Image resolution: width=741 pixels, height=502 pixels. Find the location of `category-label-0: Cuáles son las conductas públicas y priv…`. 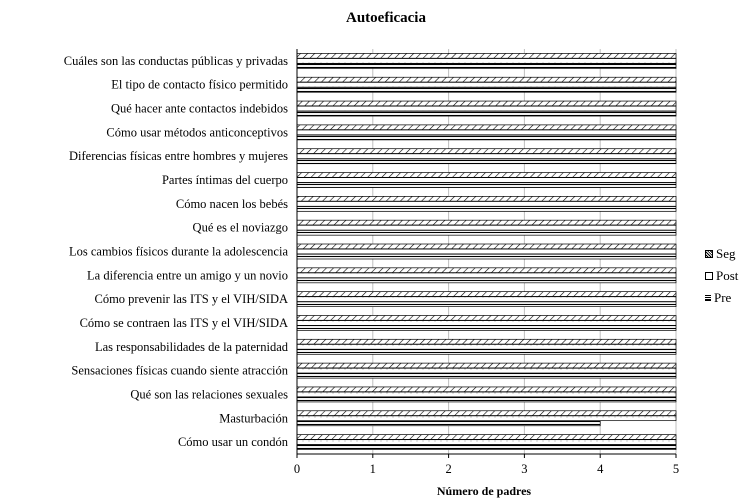

category-label-0: Cuáles son las conductas públicas y priv… is located at coordinates (176, 61).